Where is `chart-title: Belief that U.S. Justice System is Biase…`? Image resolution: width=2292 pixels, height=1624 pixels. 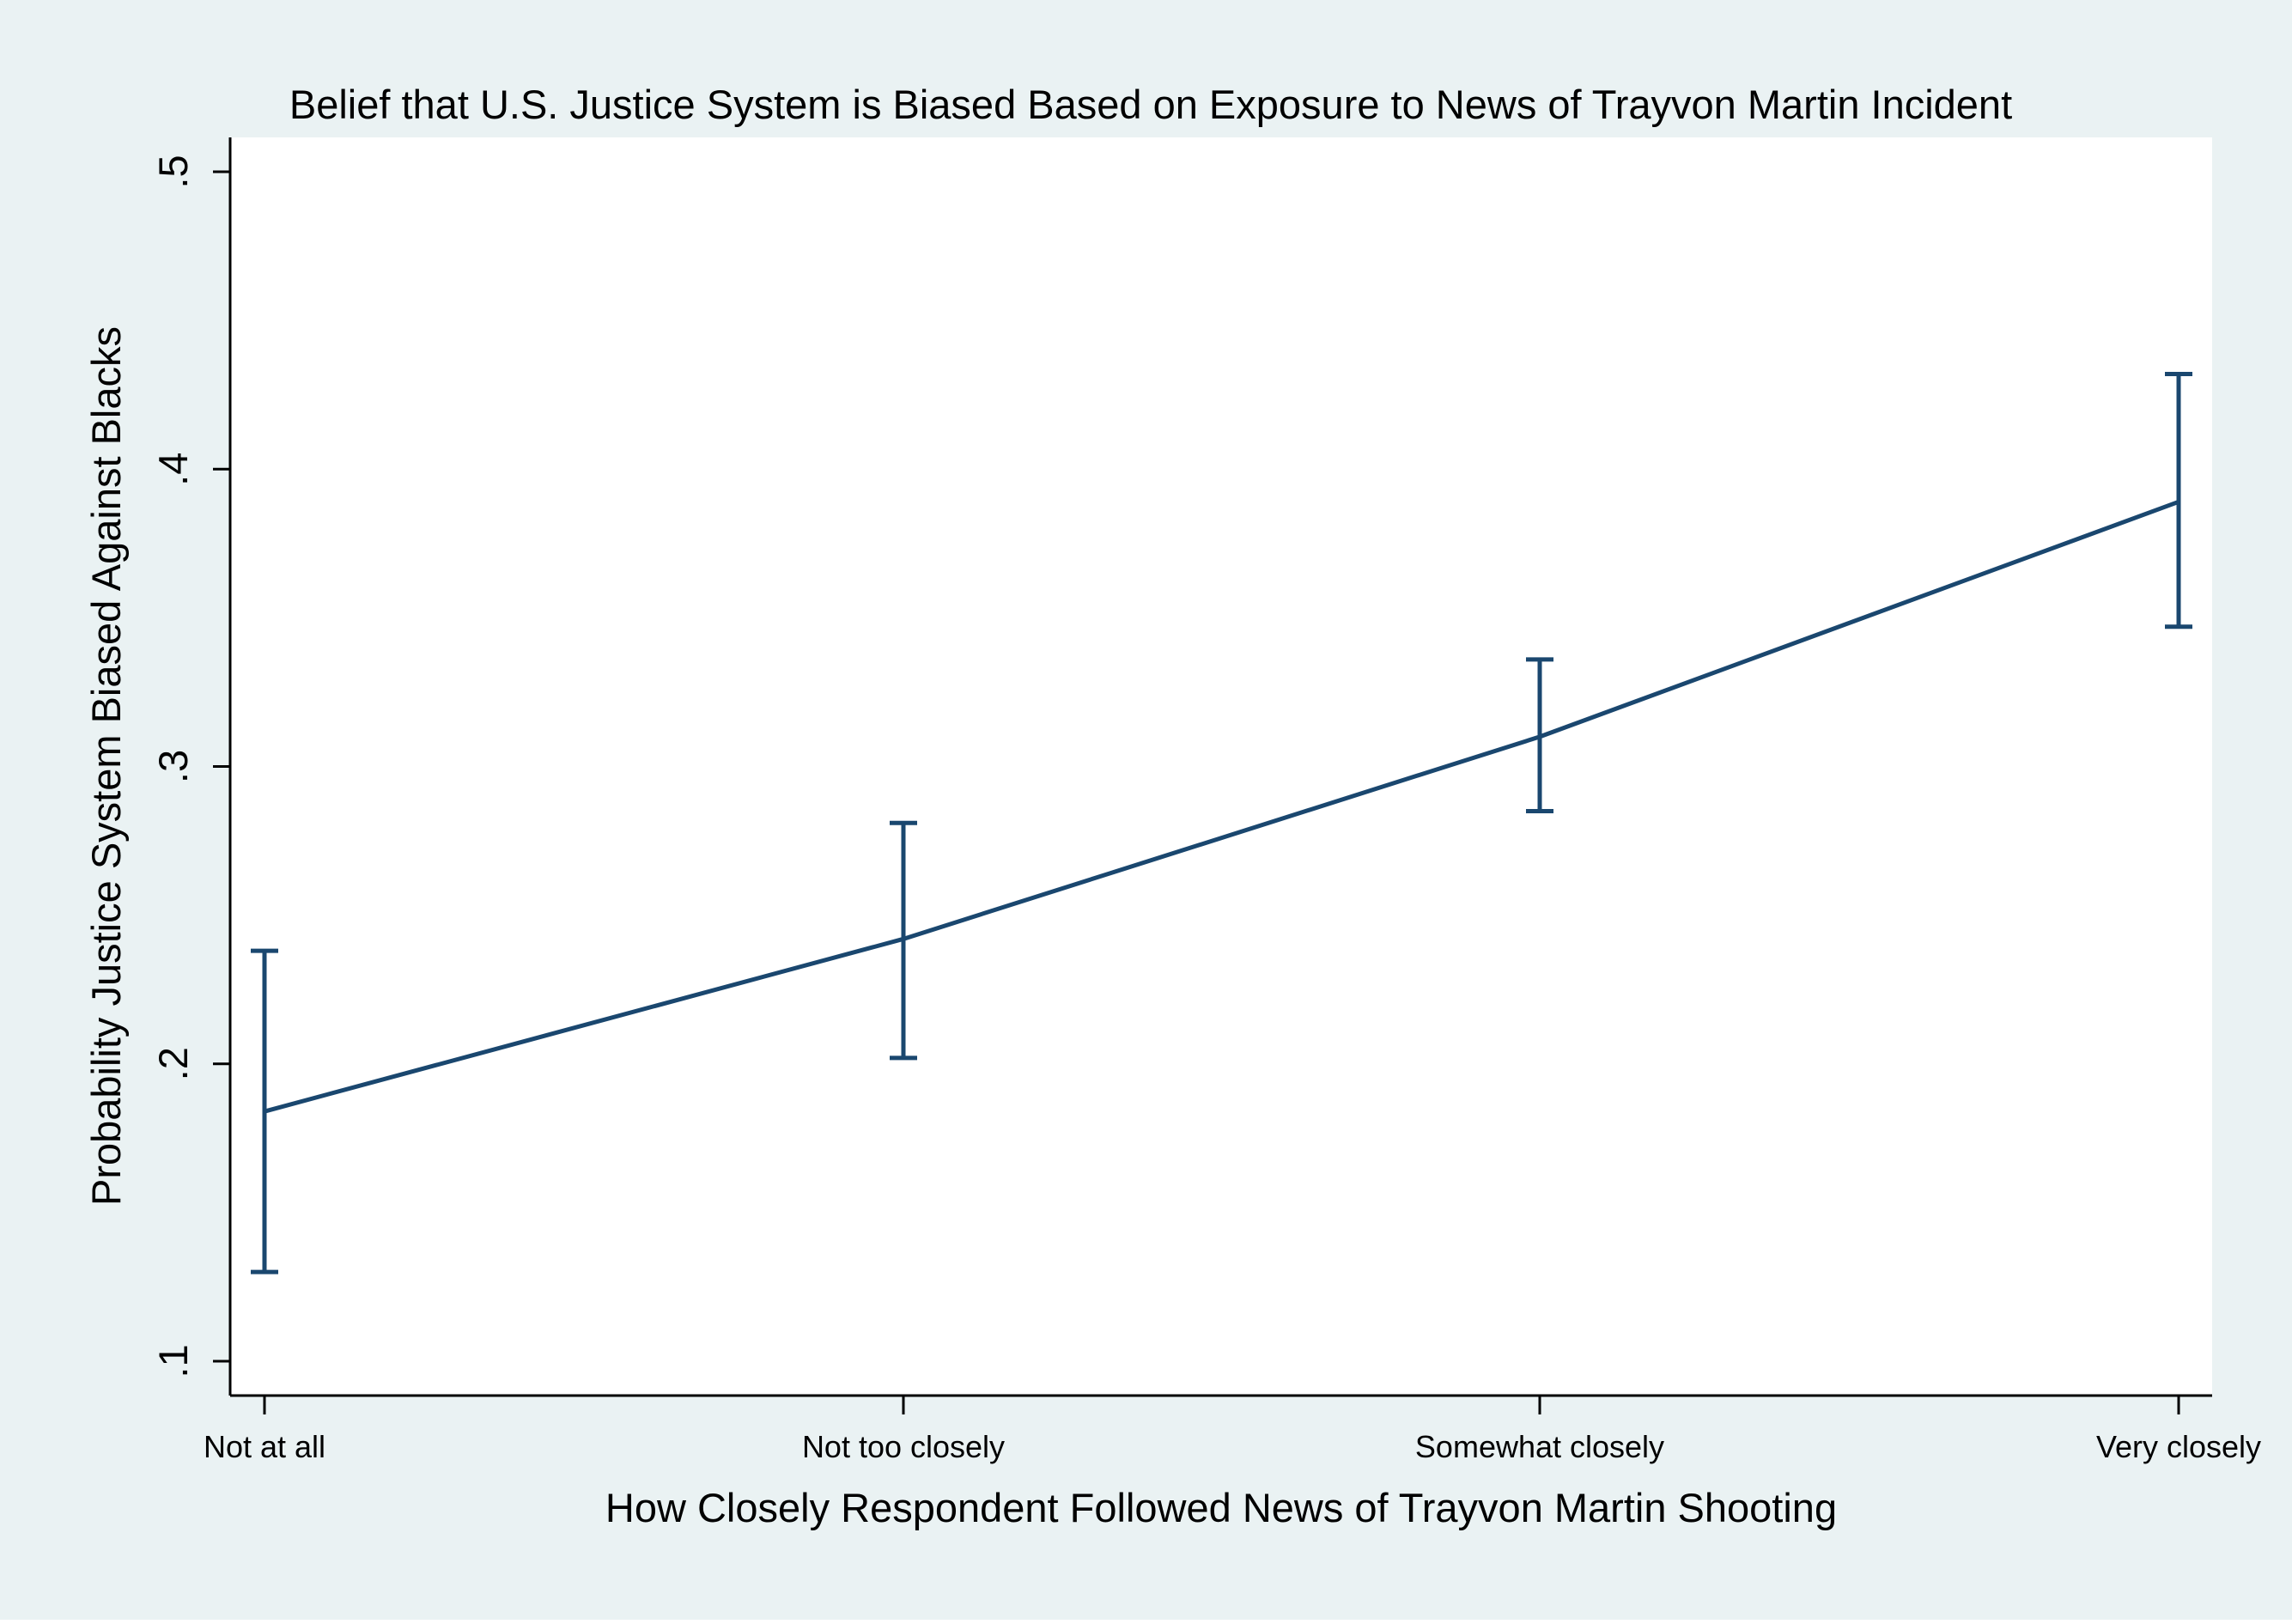 chart-title: Belief that U.S. Justice System is Biase… is located at coordinates (1150, 104).